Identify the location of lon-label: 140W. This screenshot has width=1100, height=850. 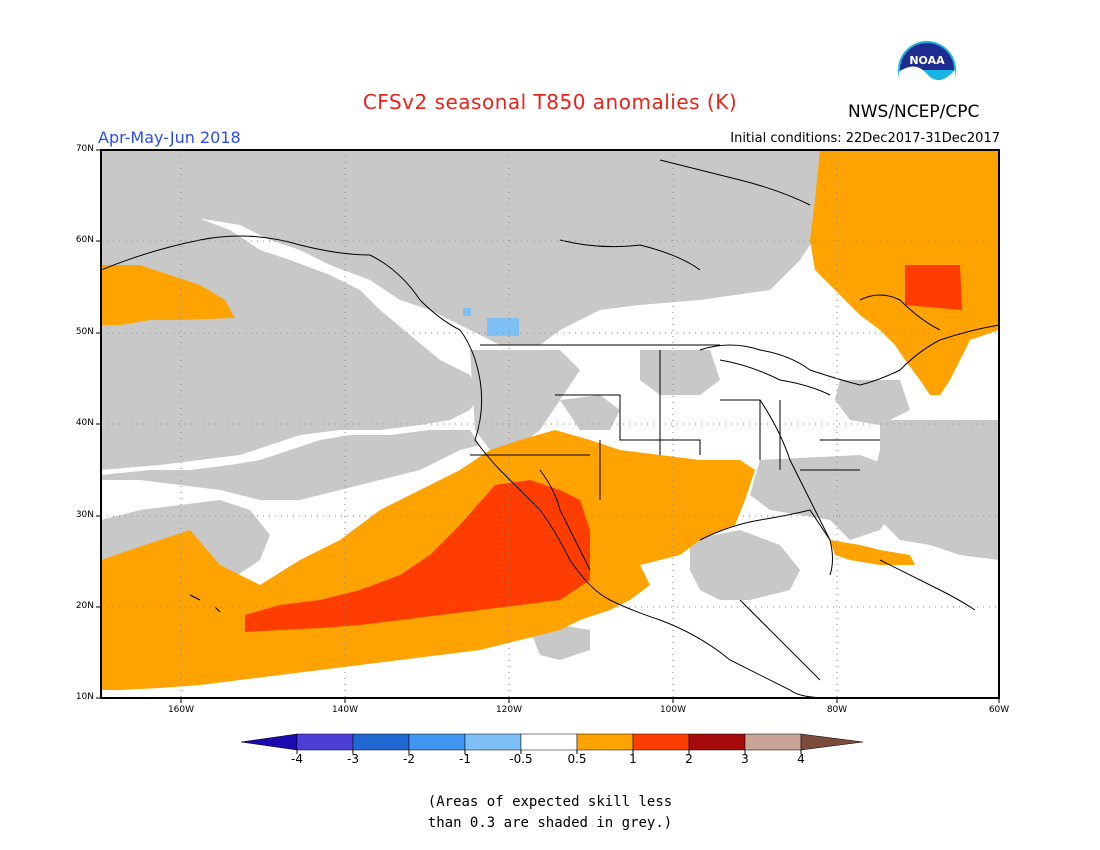
(345, 710).